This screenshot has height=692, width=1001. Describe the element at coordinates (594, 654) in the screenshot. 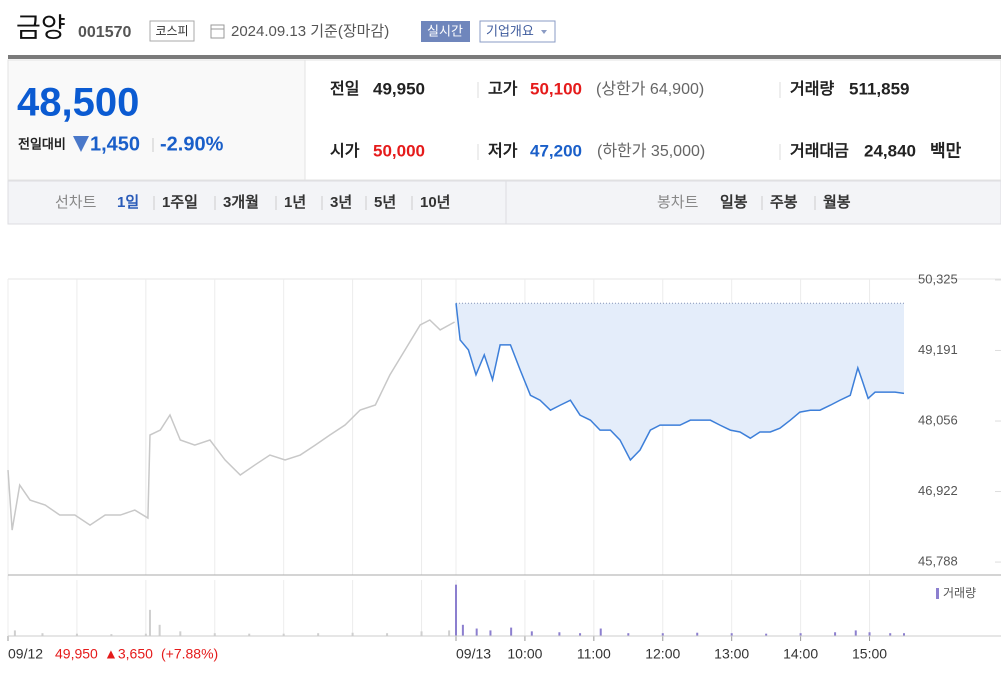

I see `x-tick-label: 11:00` at that location.